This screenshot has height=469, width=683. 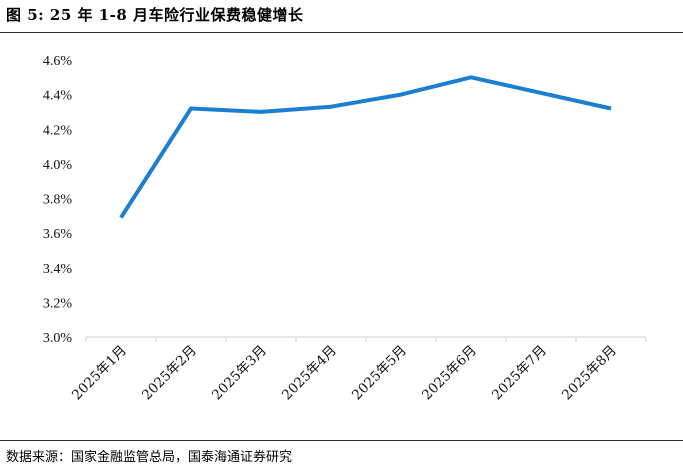 What do you see at coordinates (379, 373) in the screenshot?
I see `x-tick-label: 2025年5月` at bounding box center [379, 373].